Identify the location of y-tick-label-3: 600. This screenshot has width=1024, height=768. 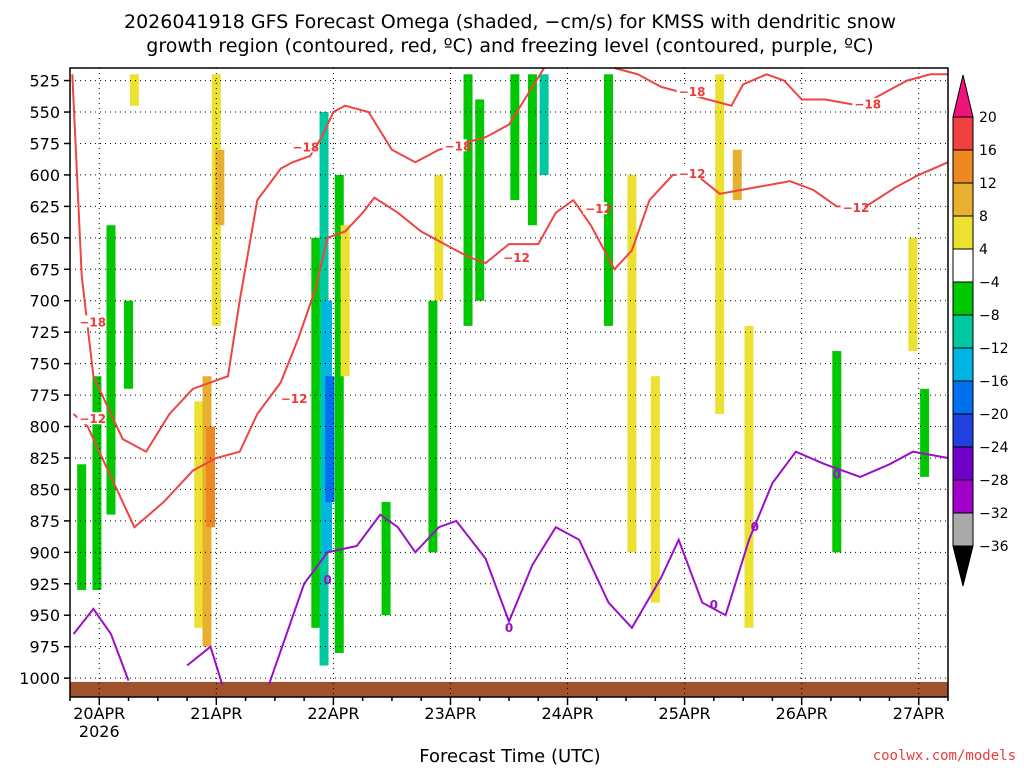
(44, 175).